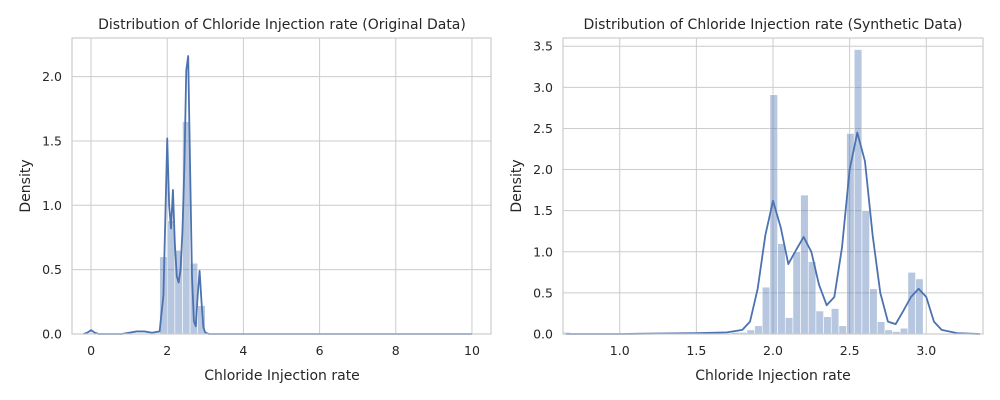 The image size is (1000, 400). I want to click on x-tick-label: 4, so click(243, 350).